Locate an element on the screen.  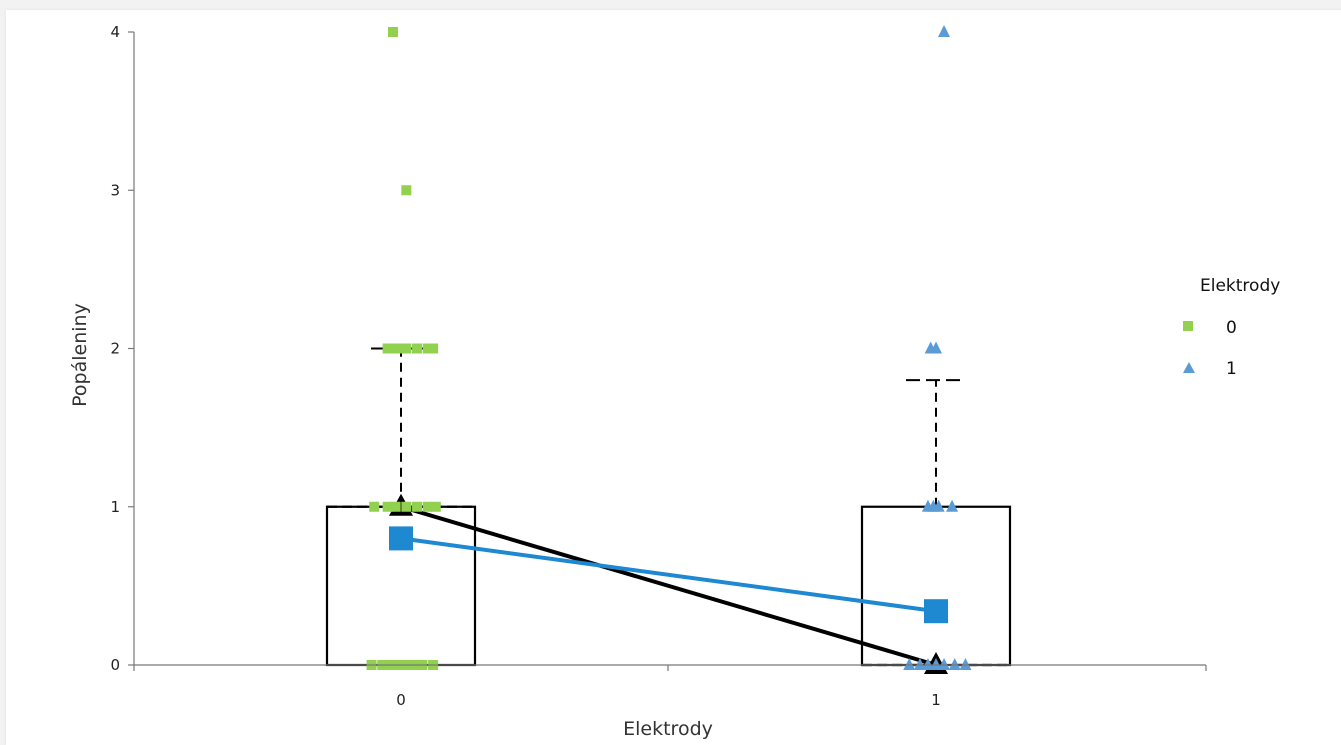
y-tick-label: 4 is located at coordinates (115, 32).